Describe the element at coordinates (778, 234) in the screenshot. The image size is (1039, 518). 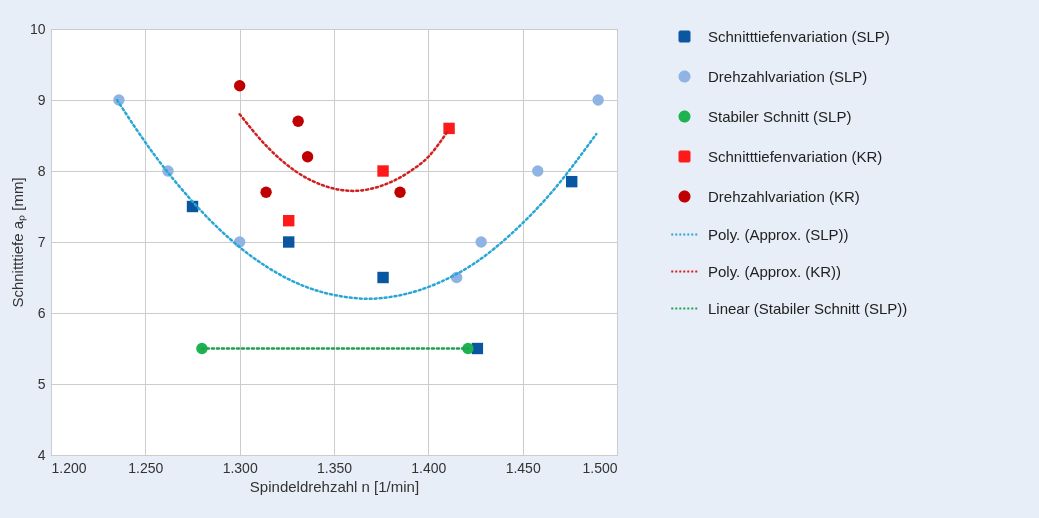
I see `legend-label: Poly. (Approx. (SLP))` at that location.